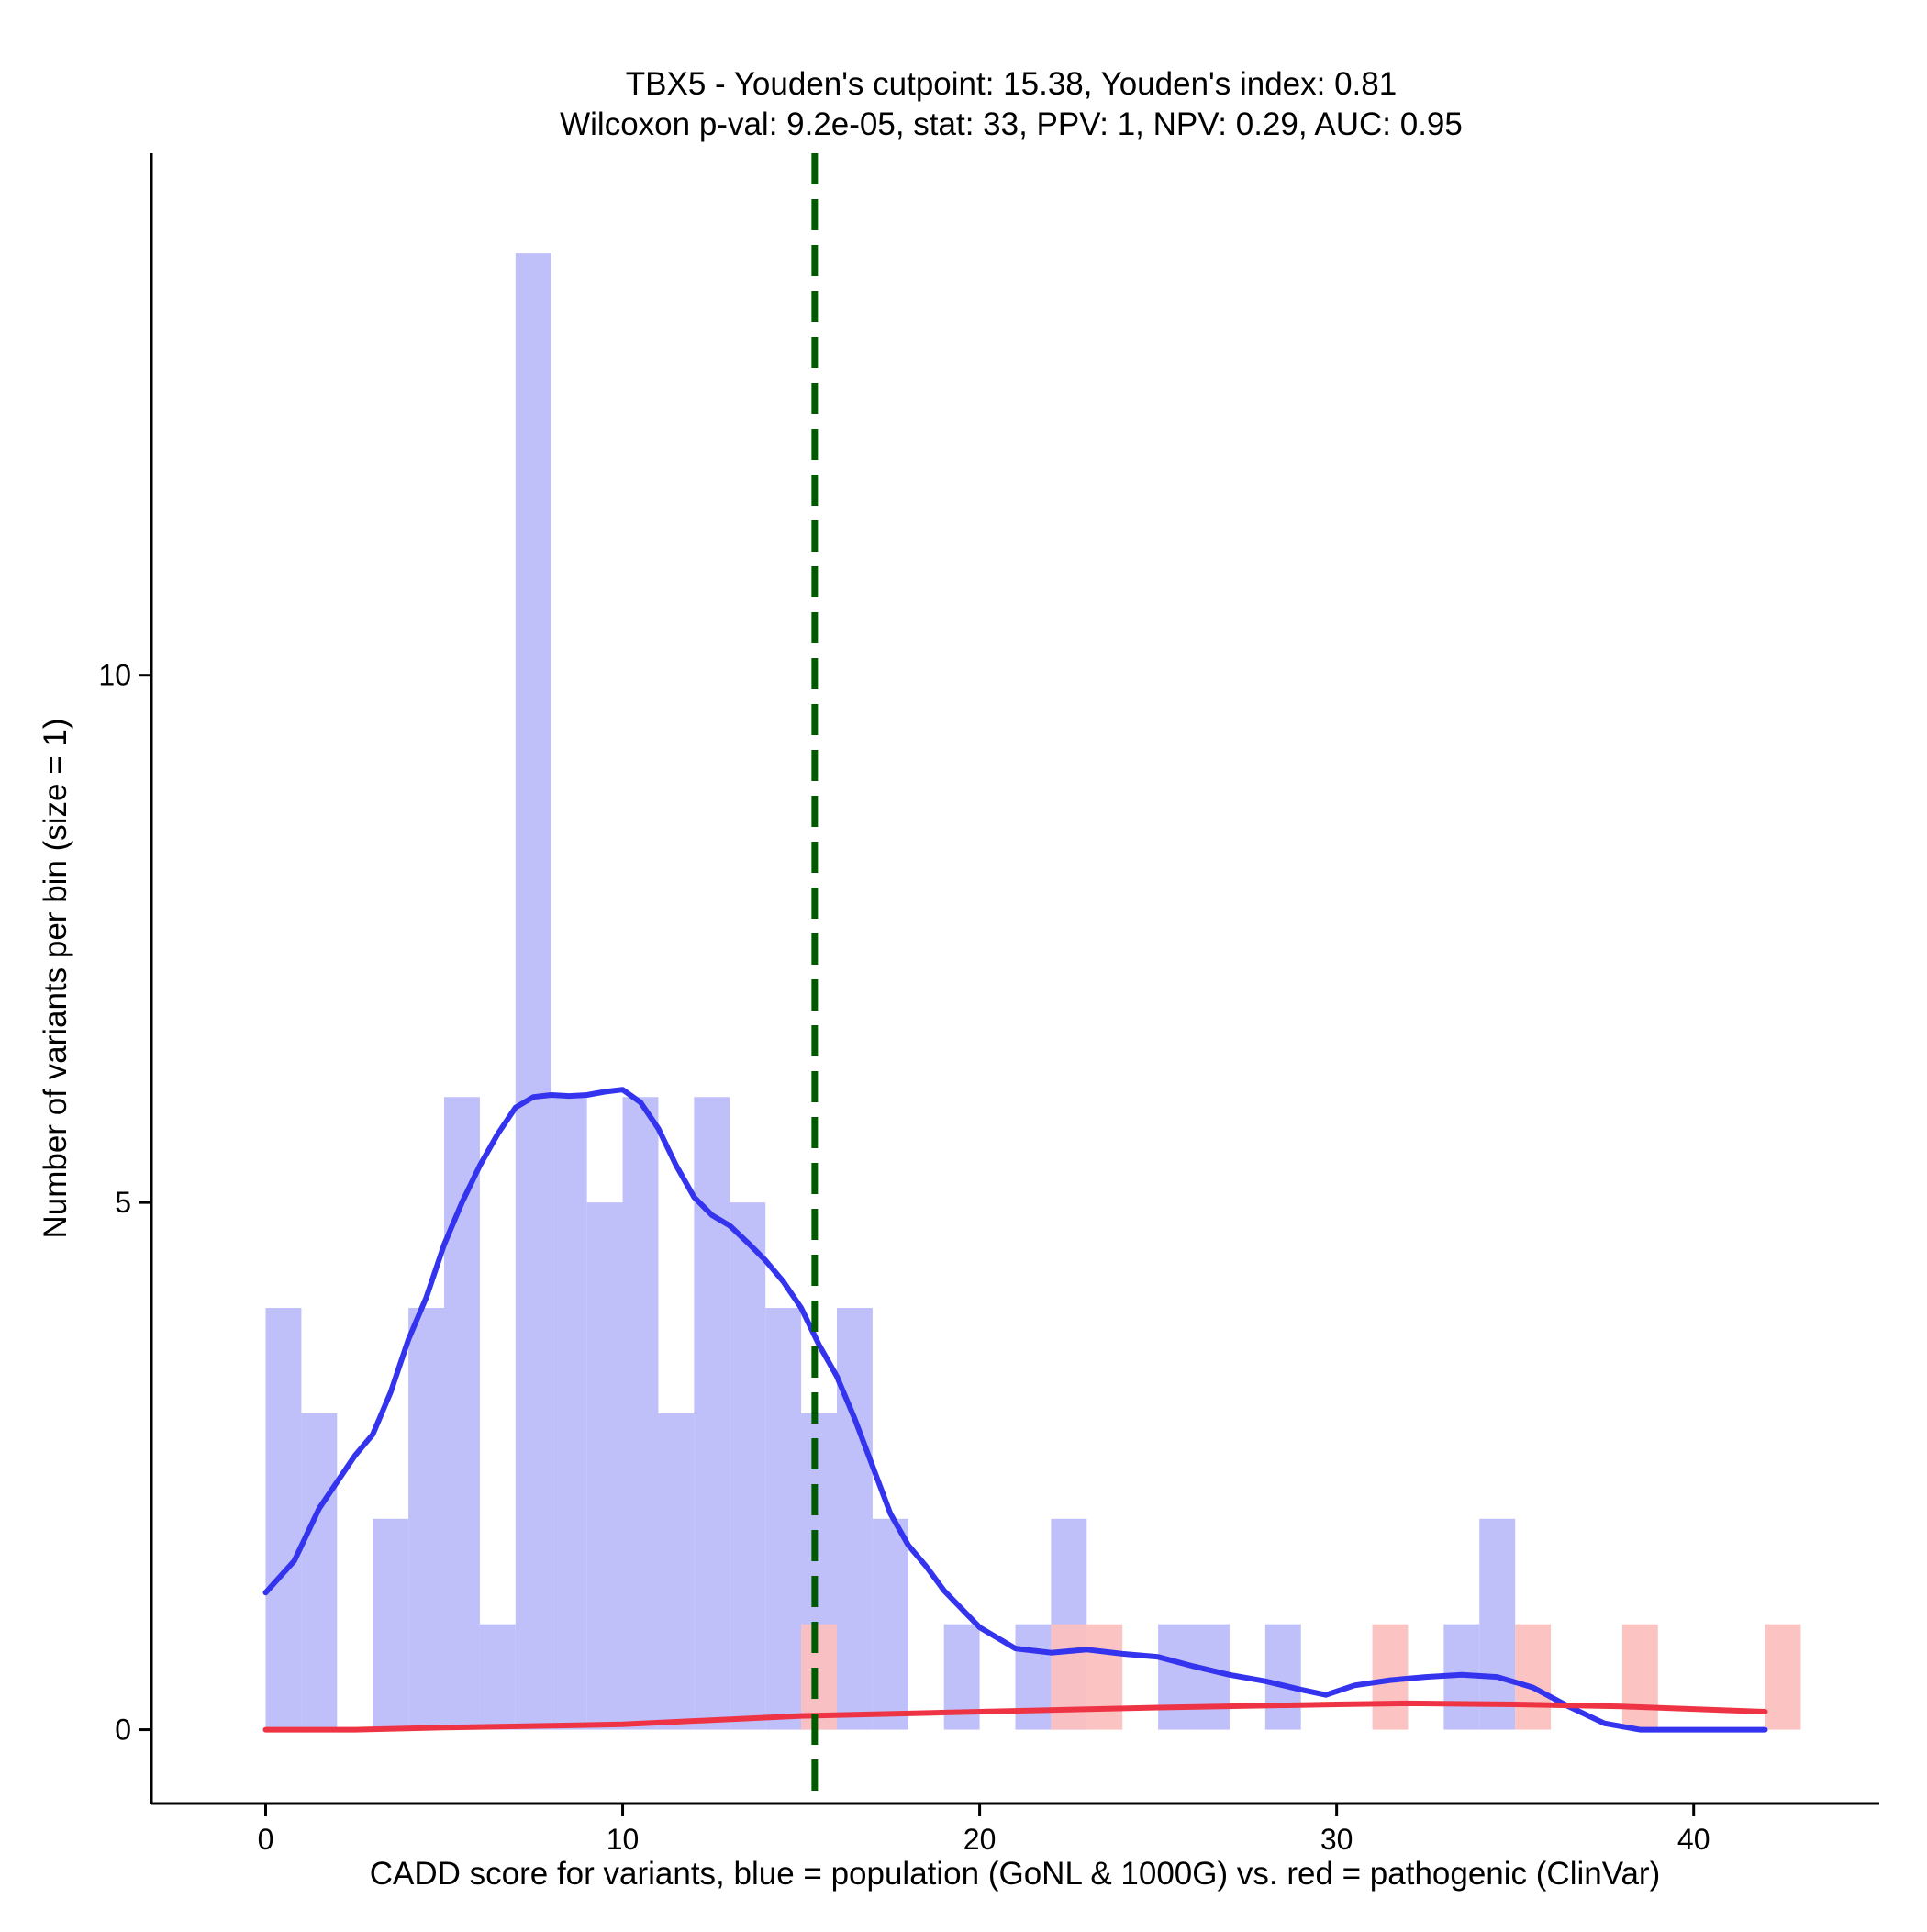  What do you see at coordinates (114, 675) in the screenshot?
I see `y-tick-label-10: 10` at bounding box center [114, 675].